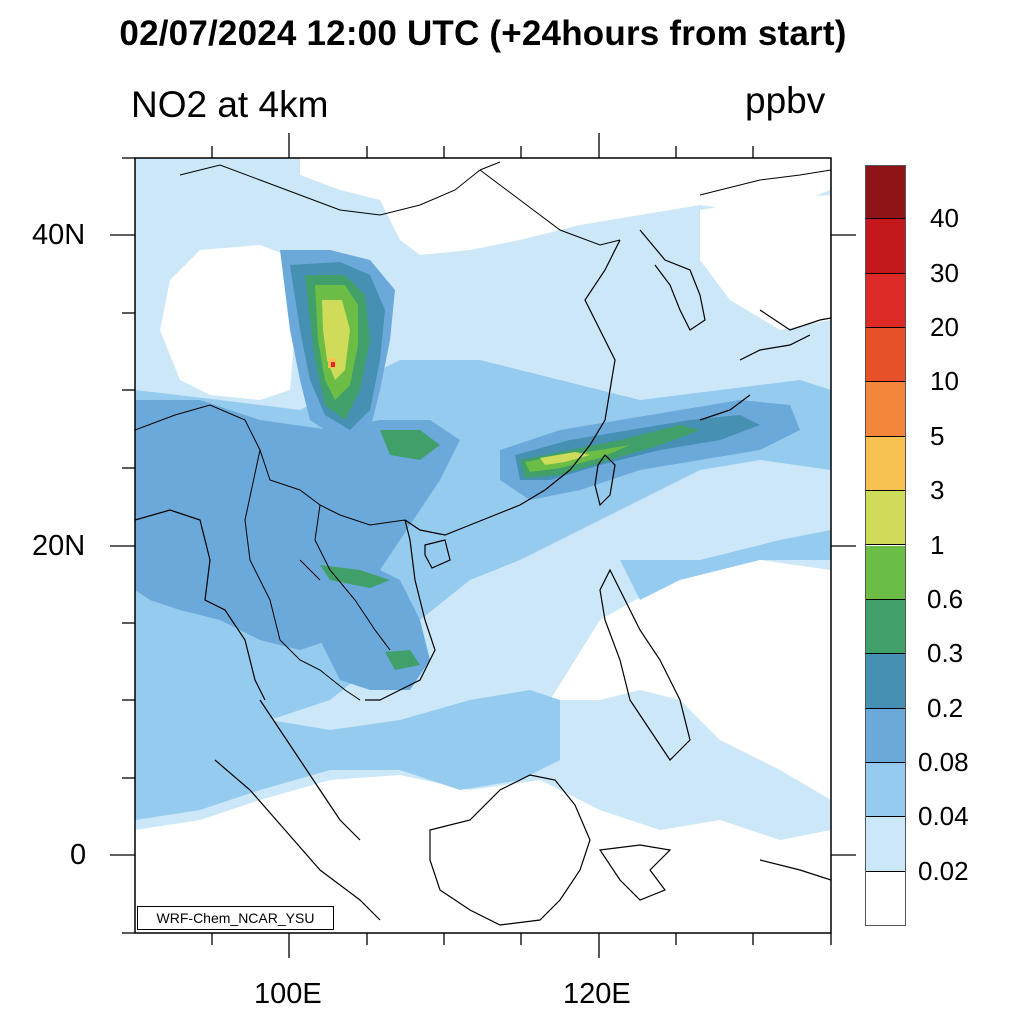 The width and height of the screenshot is (1024, 1024). What do you see at coordinates (512, 387) in the screenshot?
I see `coast-china-east` at bounding box center [512, 387].